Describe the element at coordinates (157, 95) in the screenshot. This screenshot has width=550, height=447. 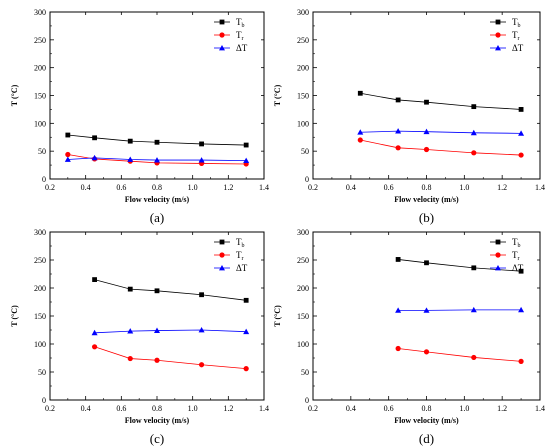
I see `plot-frame` at that location.